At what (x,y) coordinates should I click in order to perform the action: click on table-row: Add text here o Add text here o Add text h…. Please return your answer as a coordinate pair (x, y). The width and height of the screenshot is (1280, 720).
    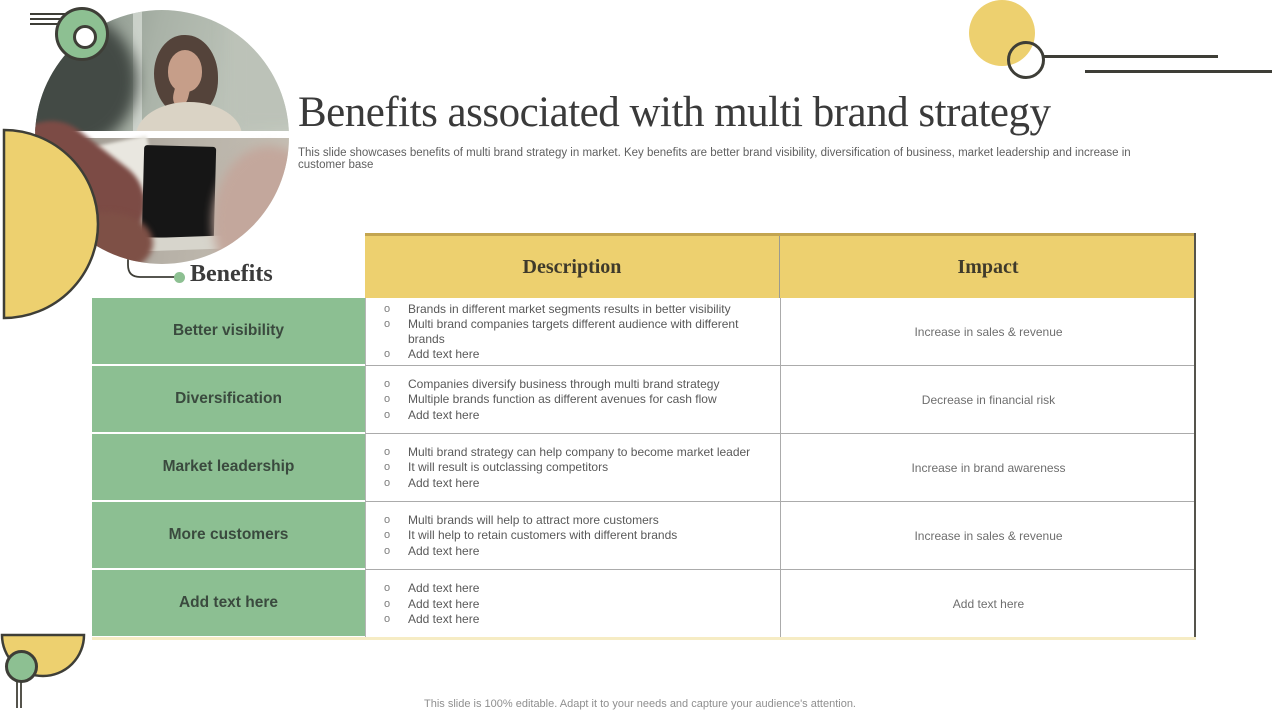
    Looking at the image, I should click on (644, 604).